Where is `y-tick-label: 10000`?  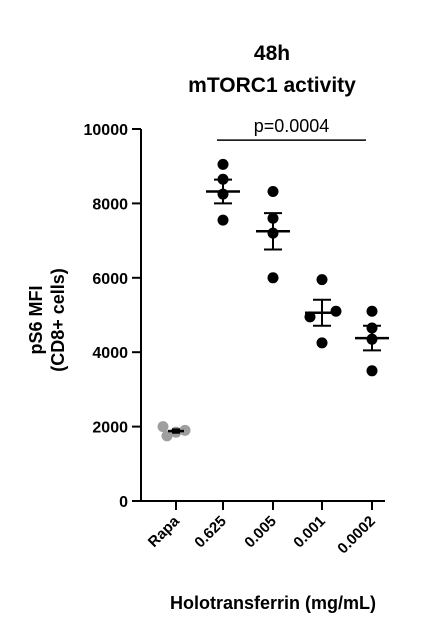 y-tick-label: 10000 is located at coordinates (106, 130).